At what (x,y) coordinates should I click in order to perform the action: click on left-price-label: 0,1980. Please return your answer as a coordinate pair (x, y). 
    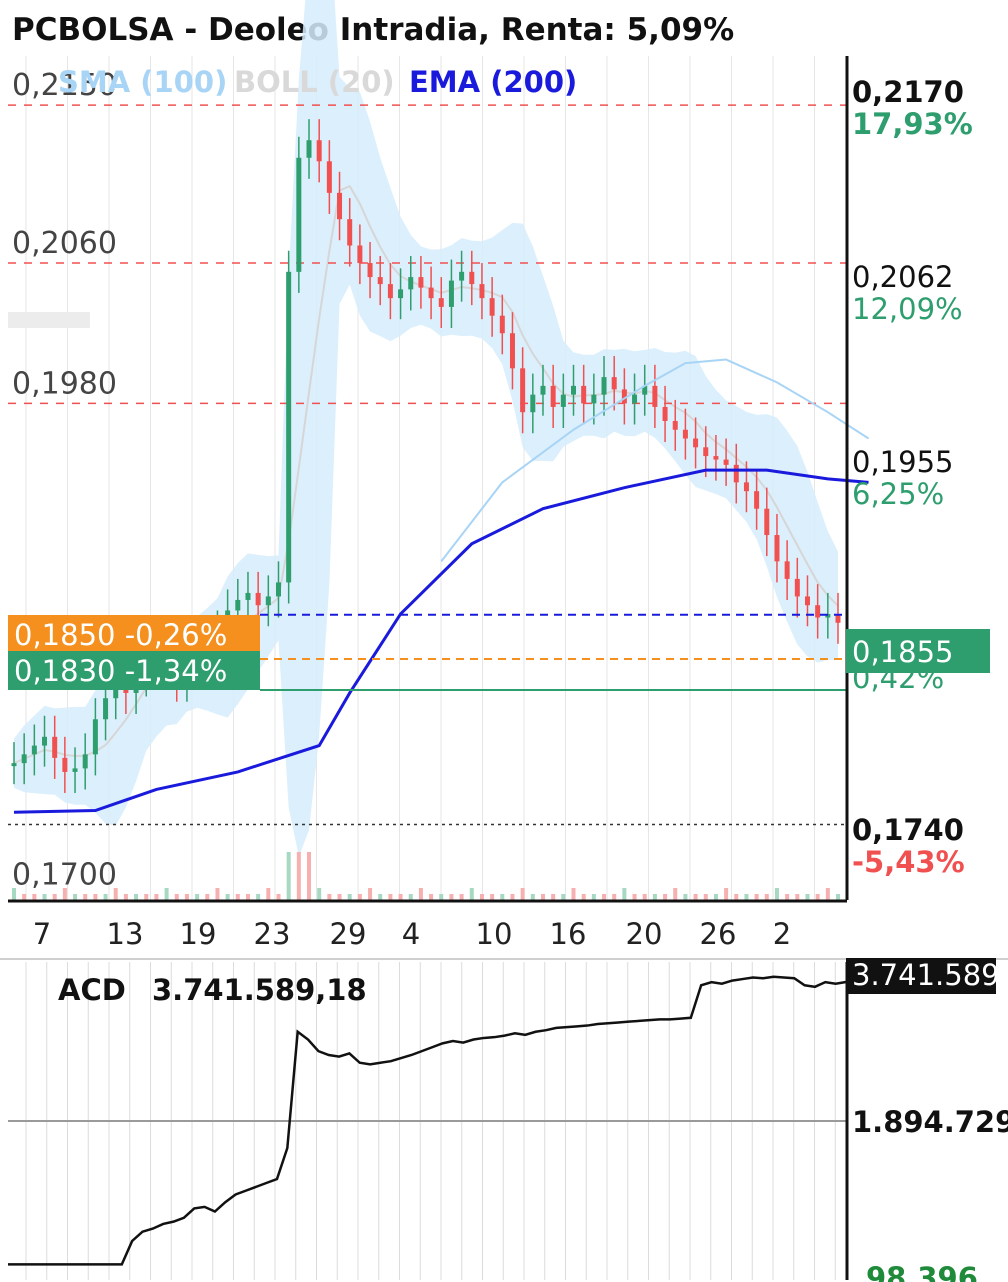
    Looking at the image, I should click on (64, 383).